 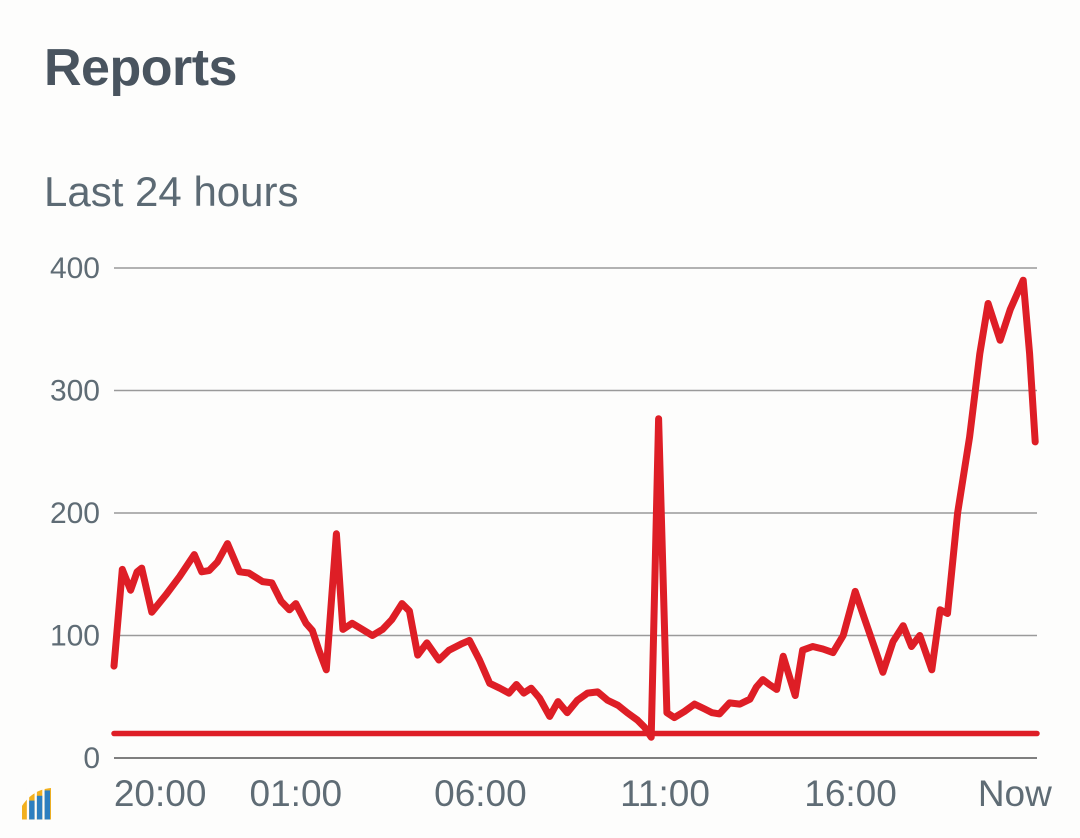 I want to click on x-tick-label-1600: 16:00, so click(x=850, y=793).